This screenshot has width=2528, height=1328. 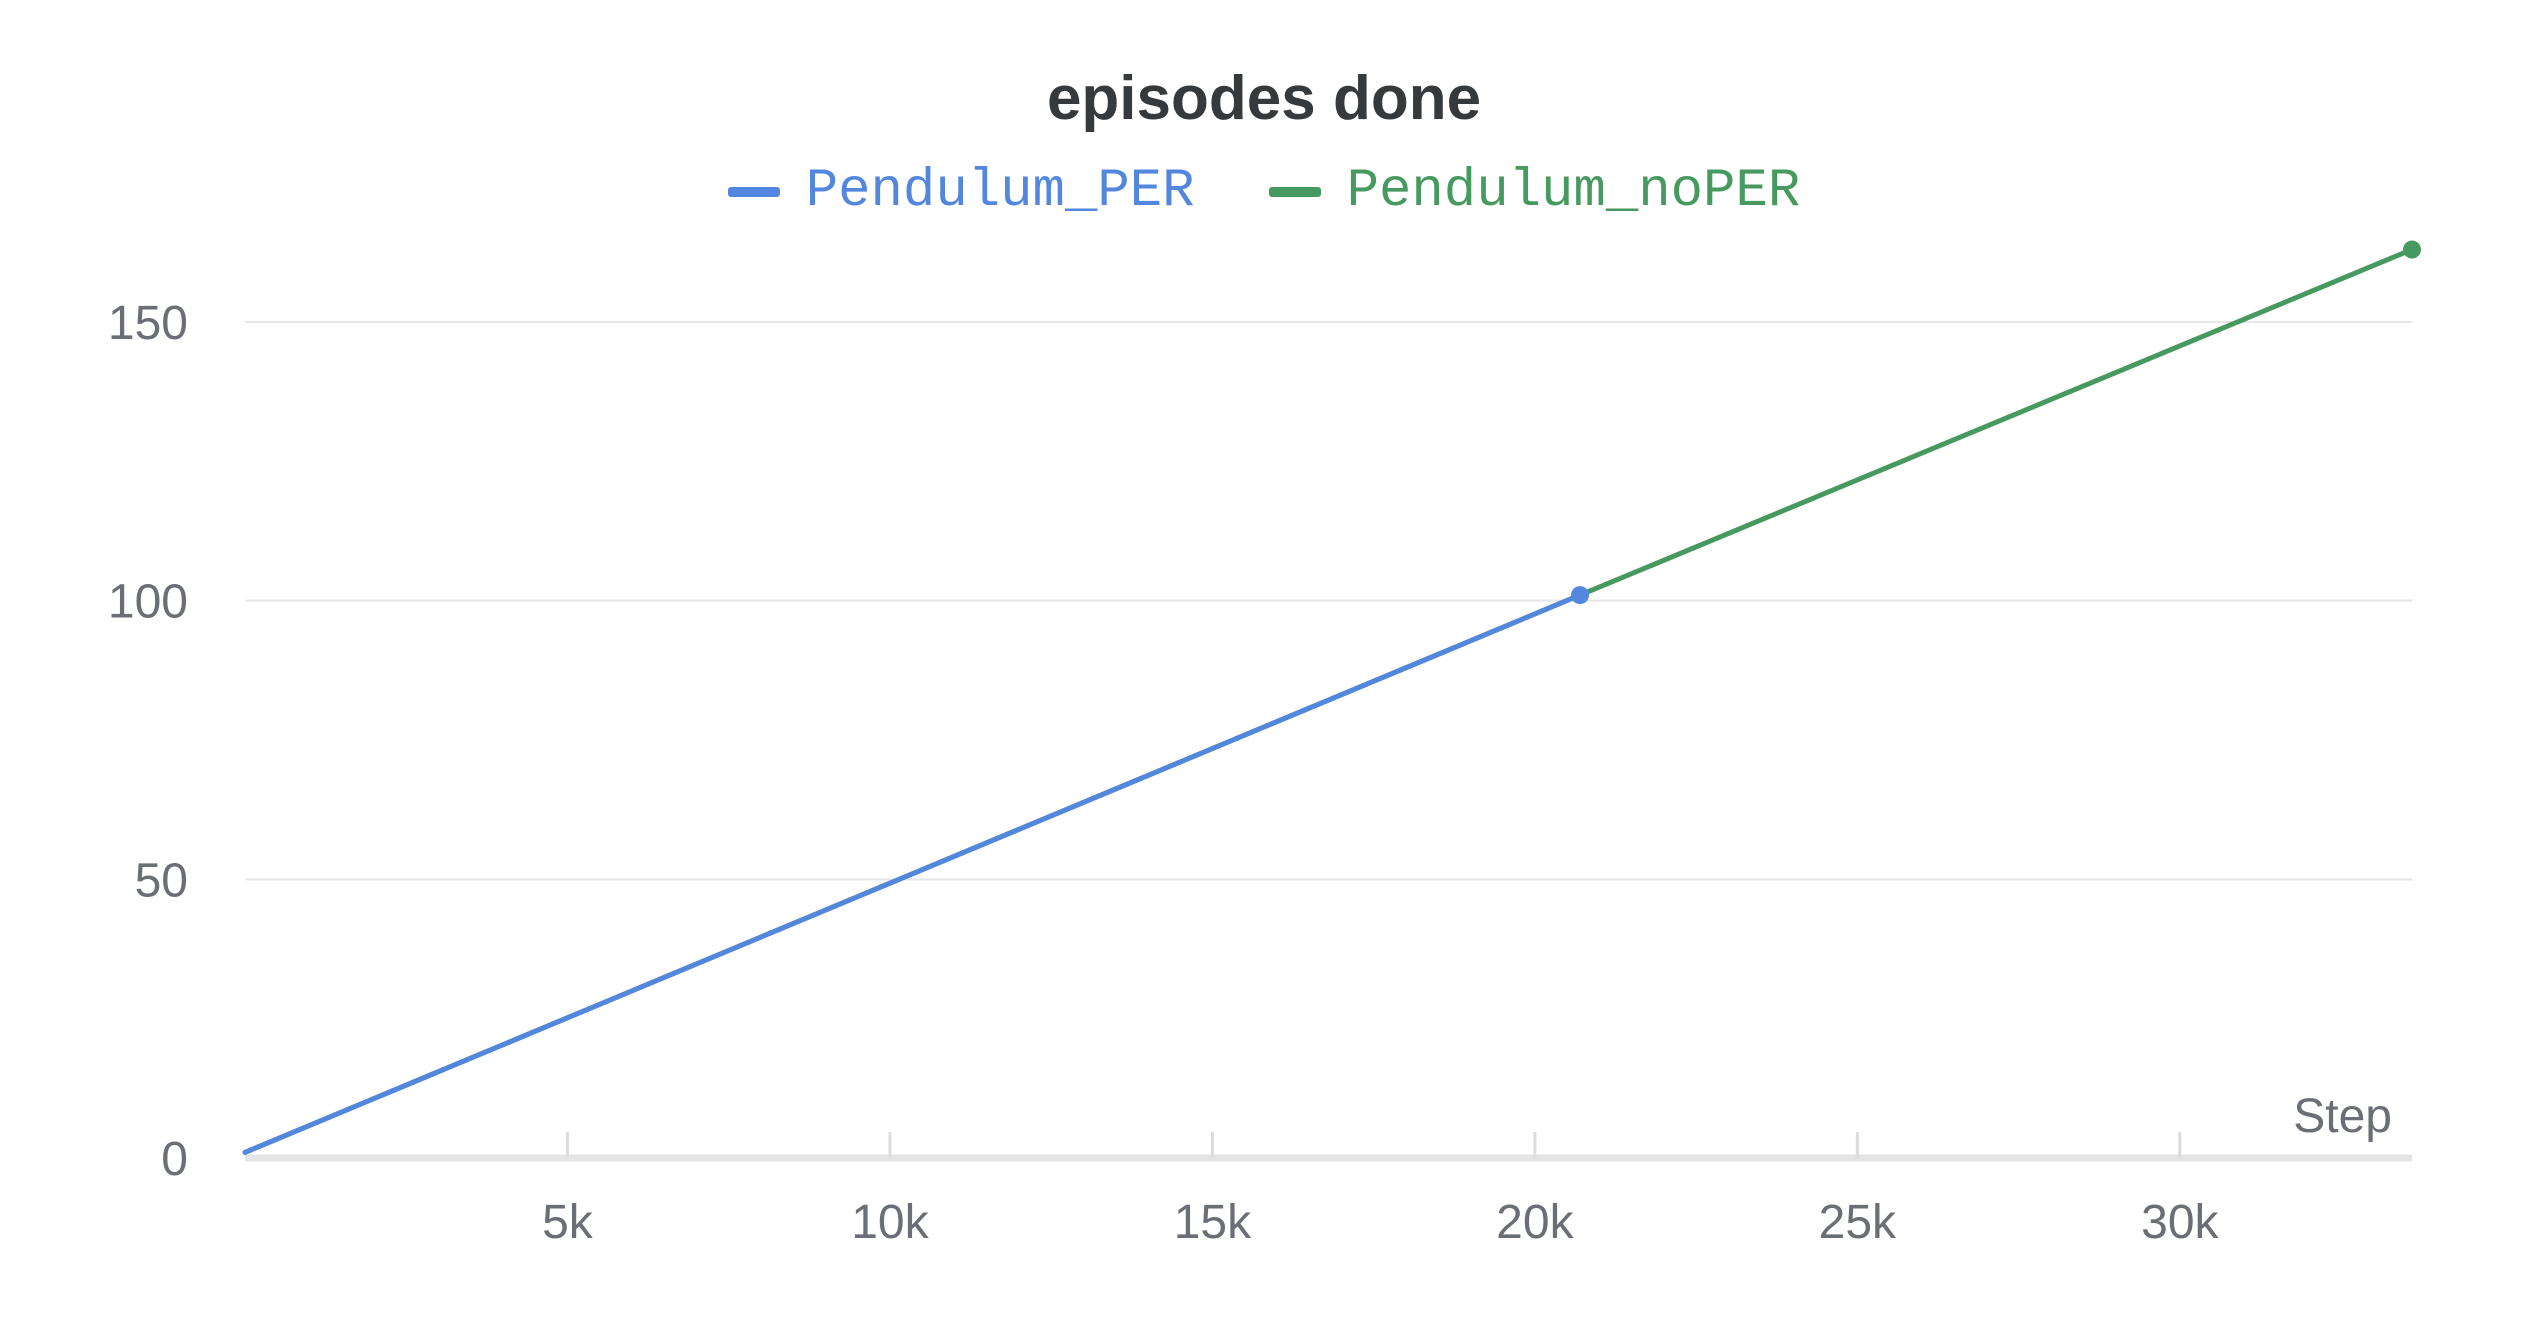 I want to click on x-tick-label-20k: 20k, so click(x=1535, y=1222).